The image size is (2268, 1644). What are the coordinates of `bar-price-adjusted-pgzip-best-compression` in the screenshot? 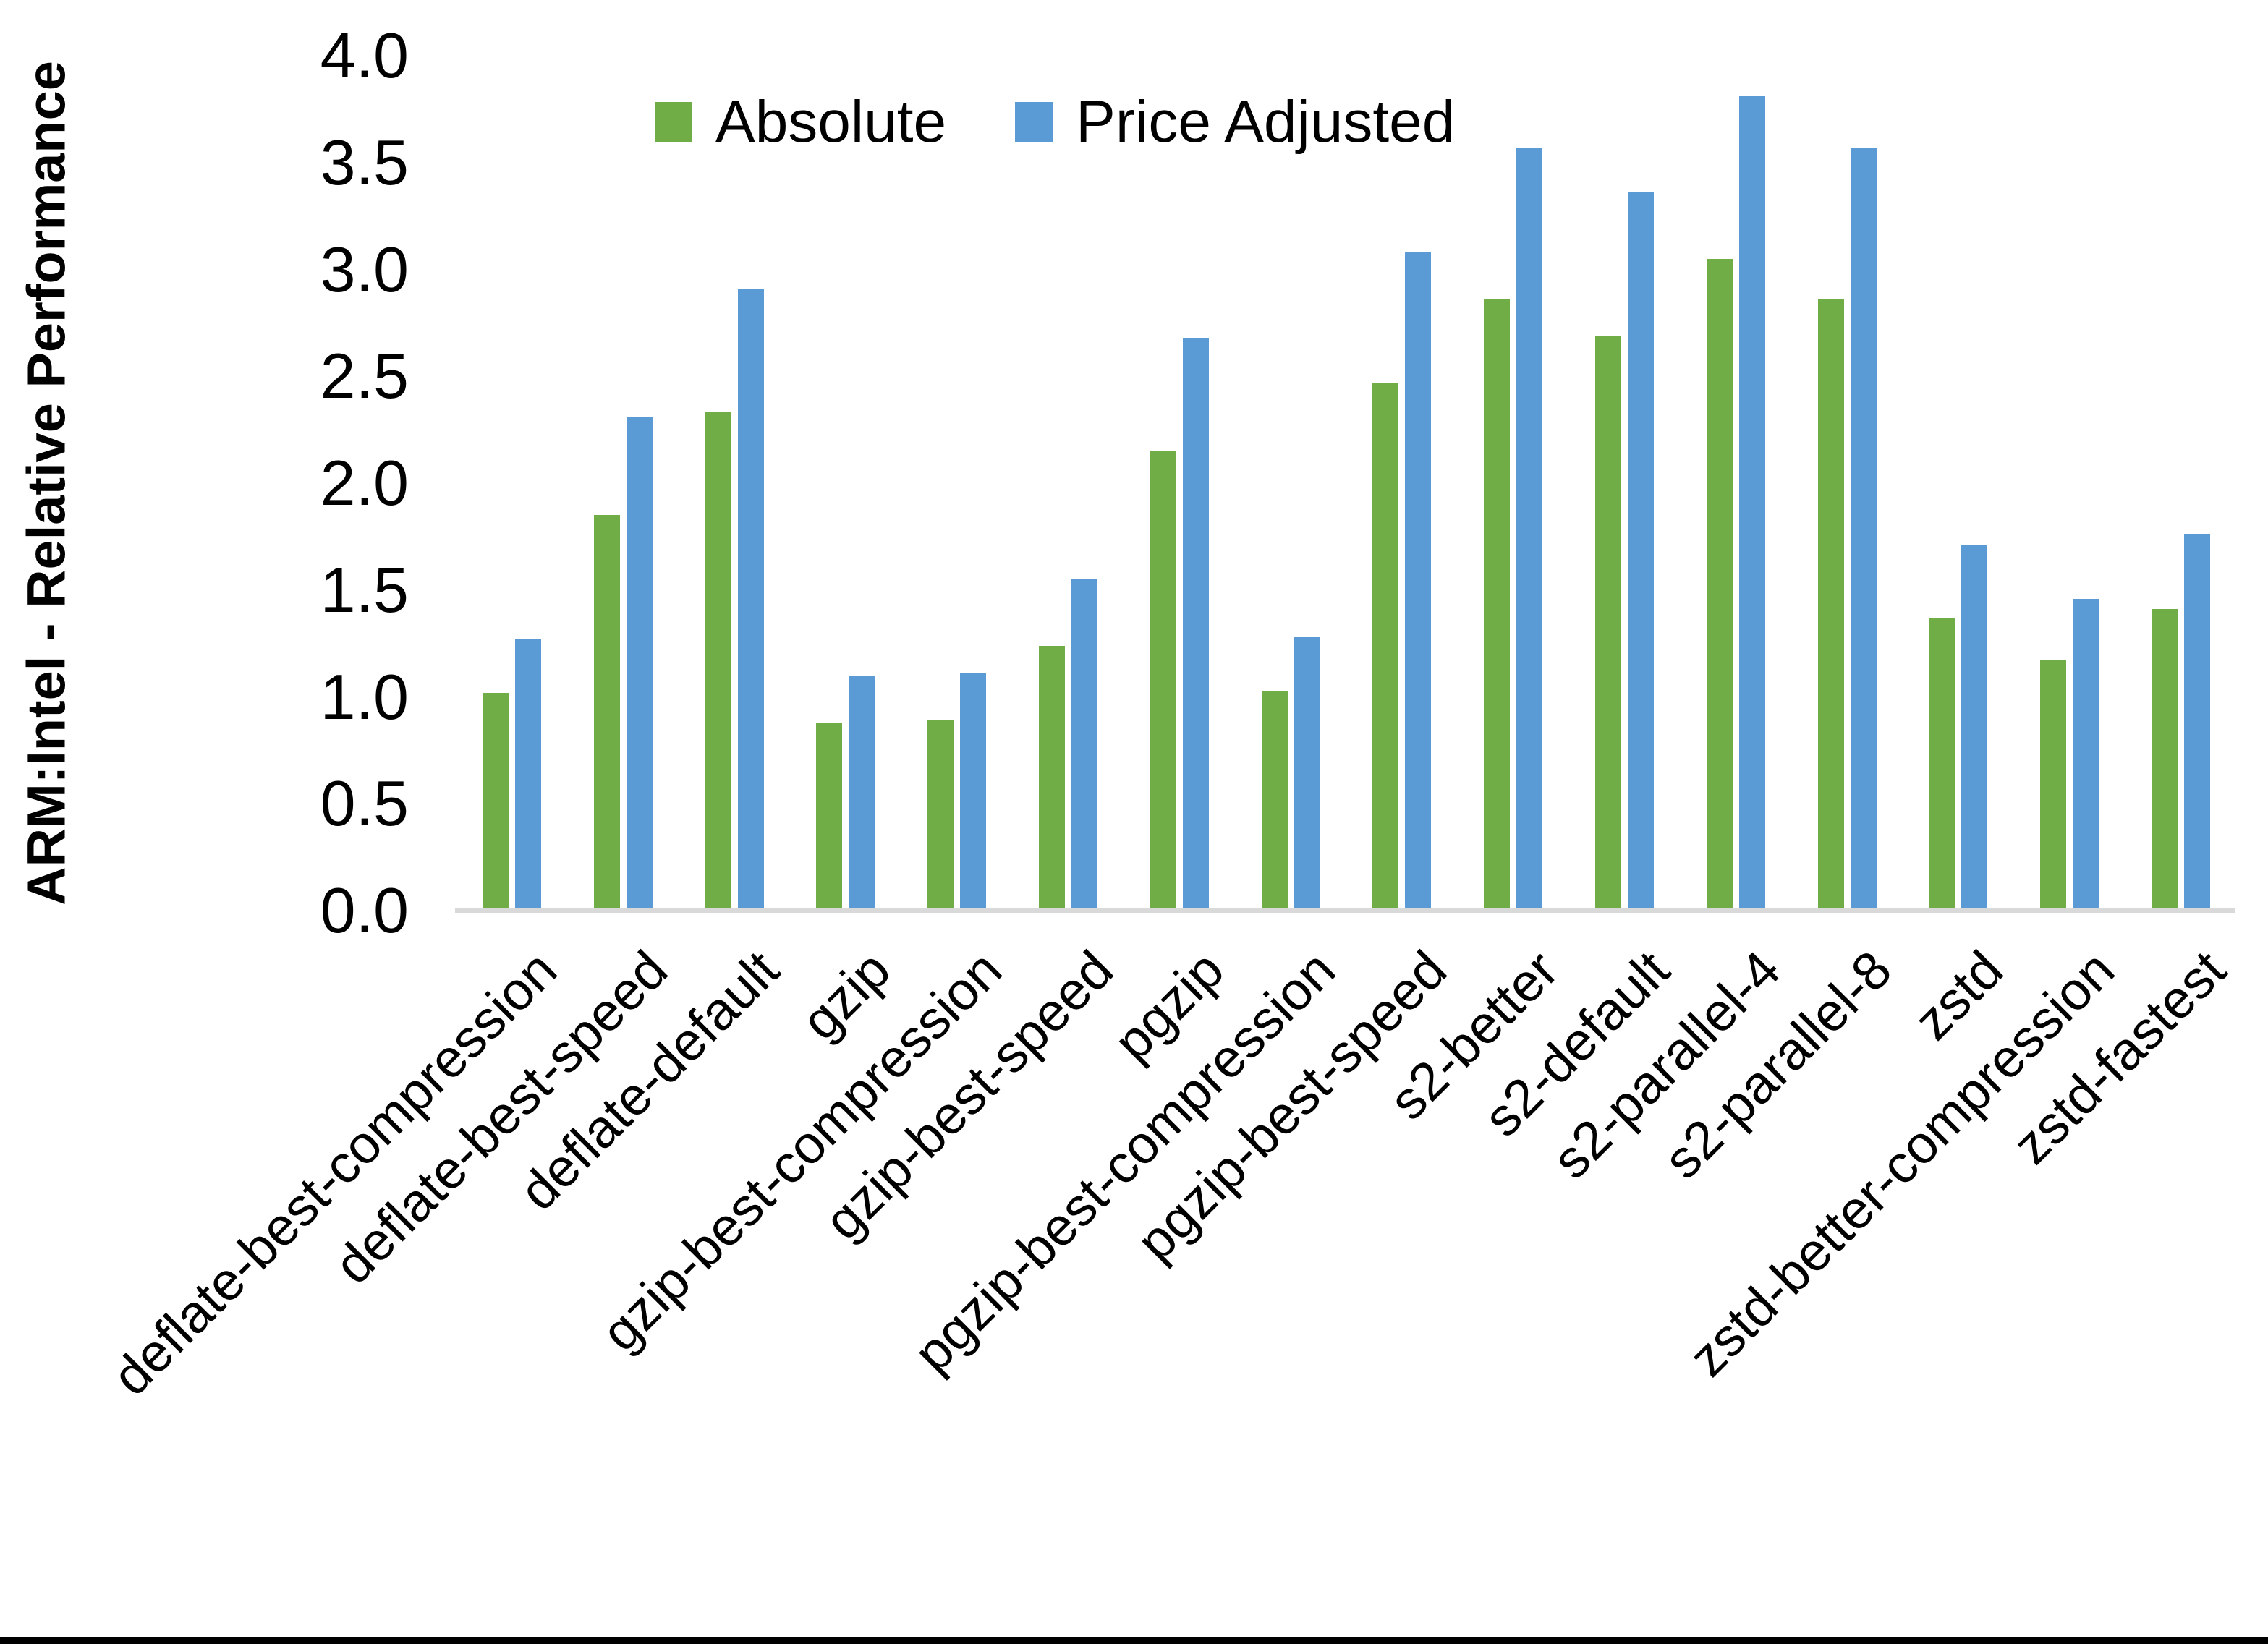 It's located at (1307, 774).